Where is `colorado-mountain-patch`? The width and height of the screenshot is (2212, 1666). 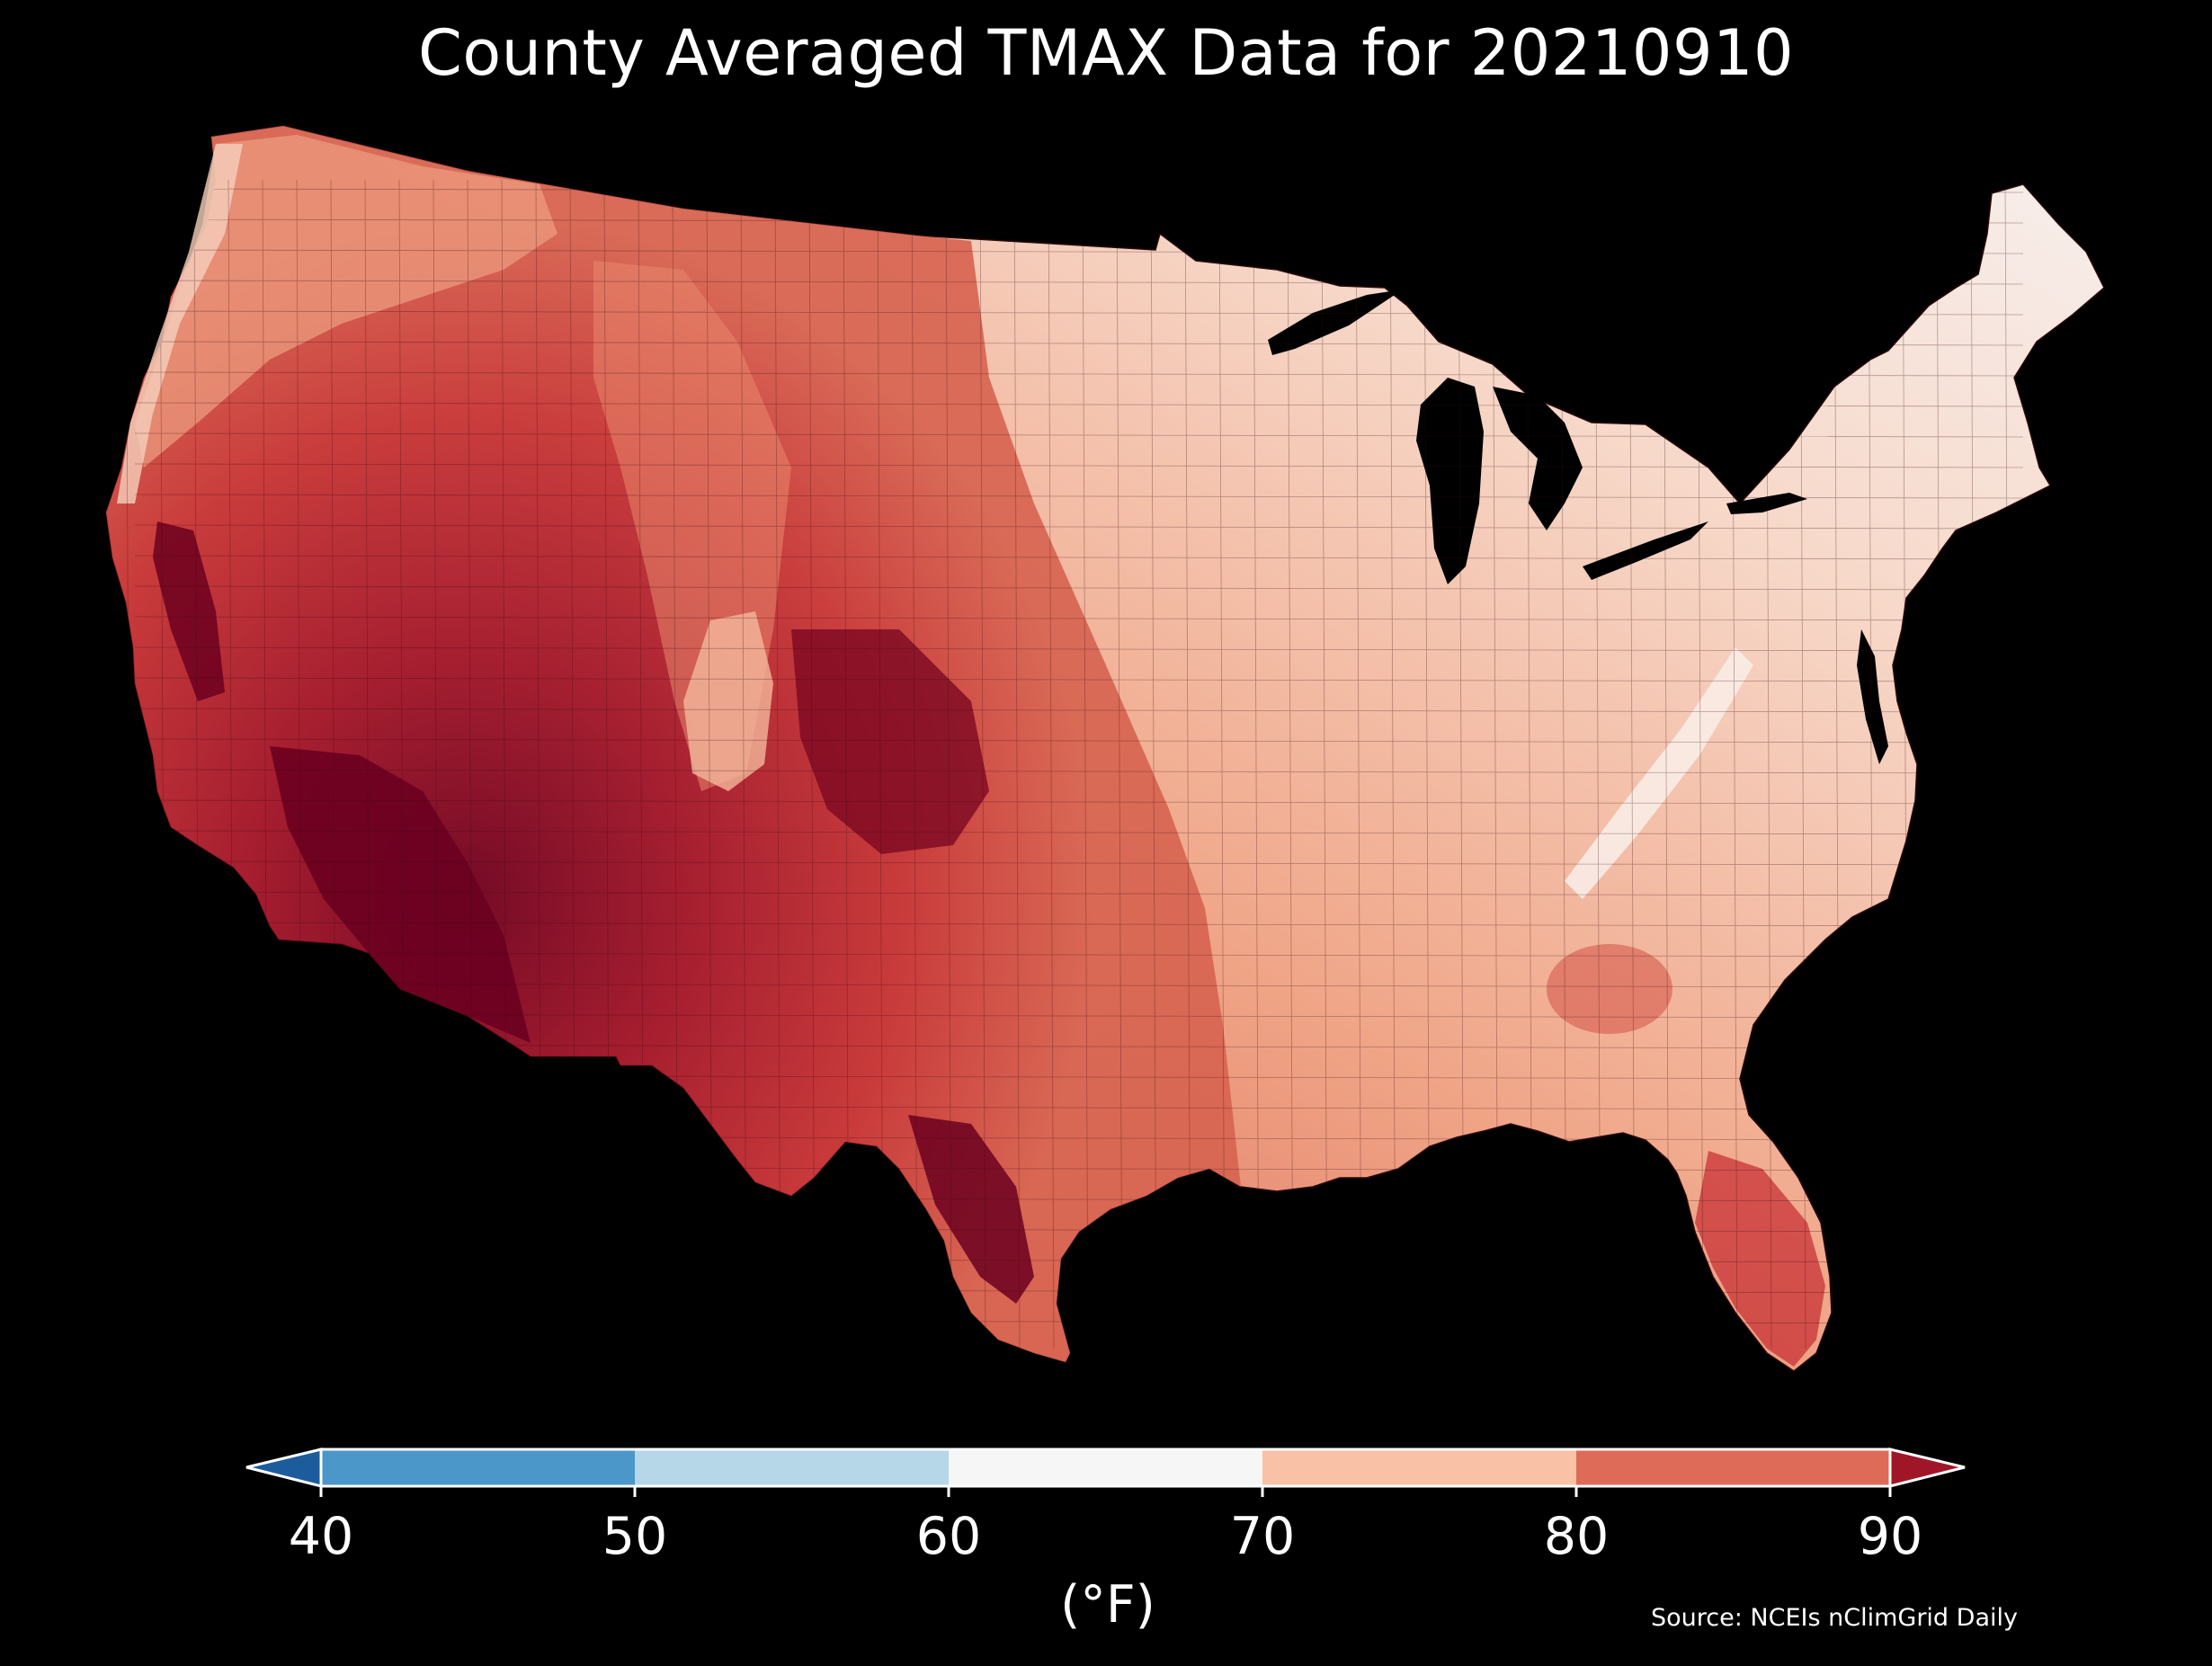
colorado-mountain-patch is located at coordinates (728, 701).